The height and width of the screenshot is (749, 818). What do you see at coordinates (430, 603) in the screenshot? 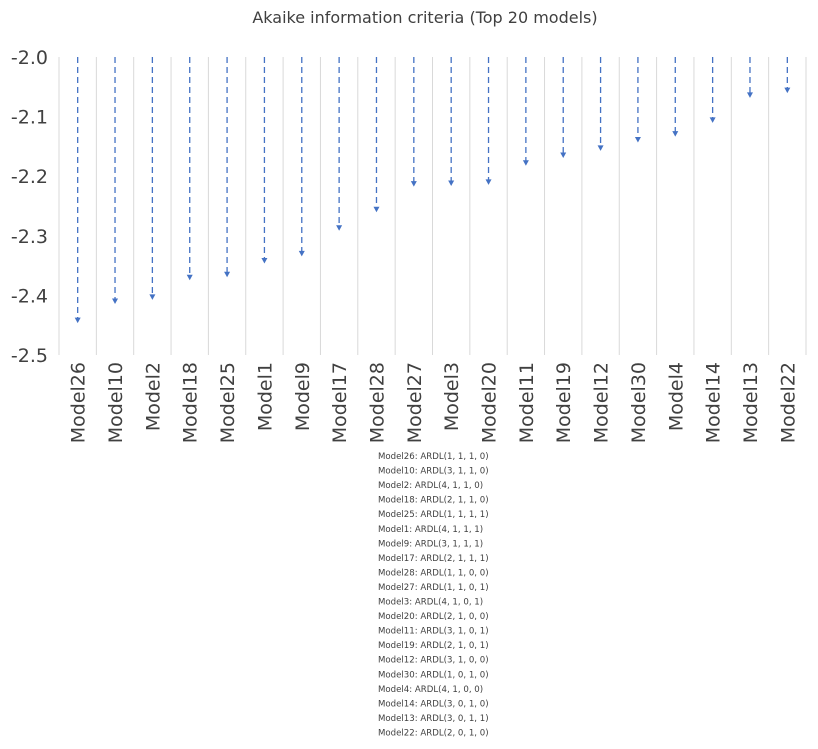
I see `model-note: Model3: ARDL(4, 1, 0, 1)` at bounding box center [430, 603].